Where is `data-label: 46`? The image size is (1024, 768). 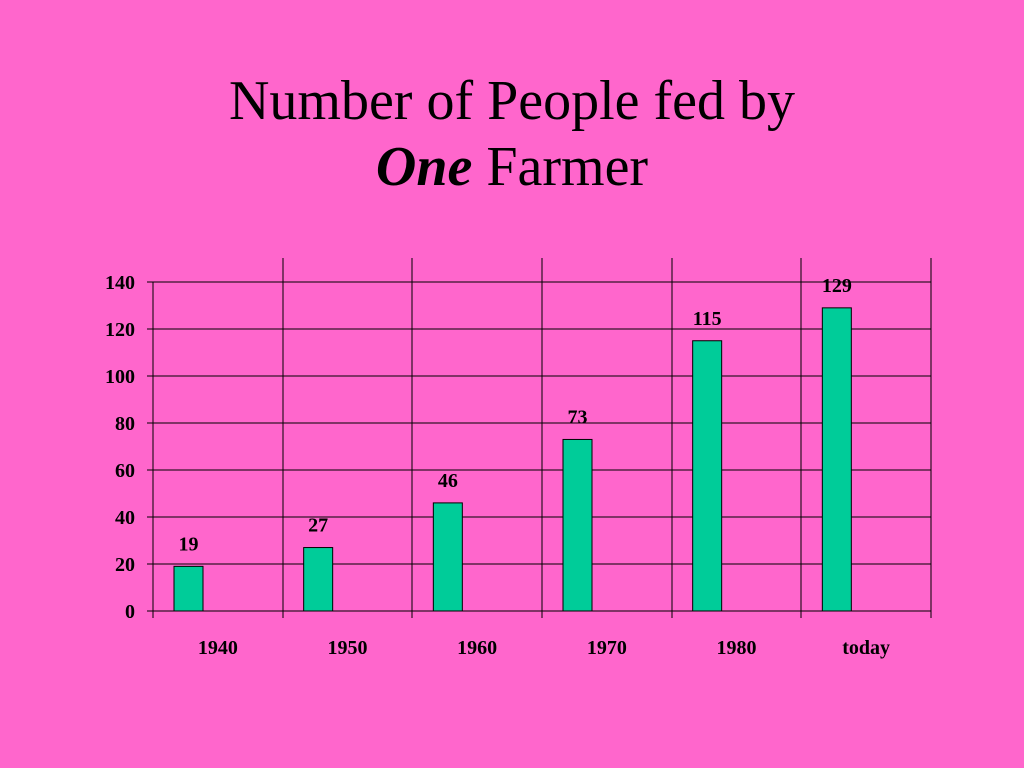
data-label: 46 is located at coordinates (448, 481).